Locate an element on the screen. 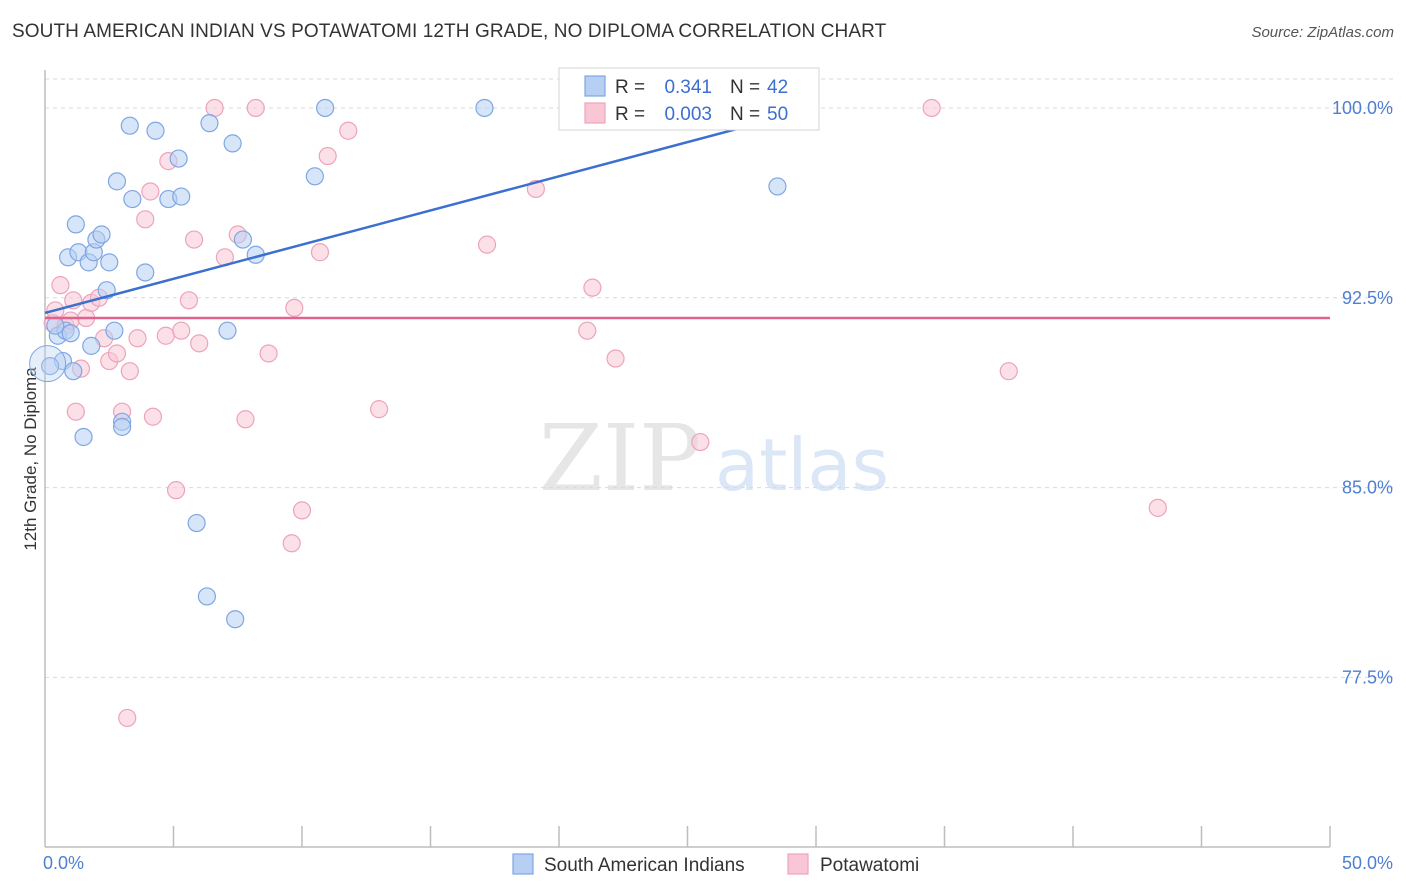  legend-n-label-blue: N = is located at coordinates (745, 87).